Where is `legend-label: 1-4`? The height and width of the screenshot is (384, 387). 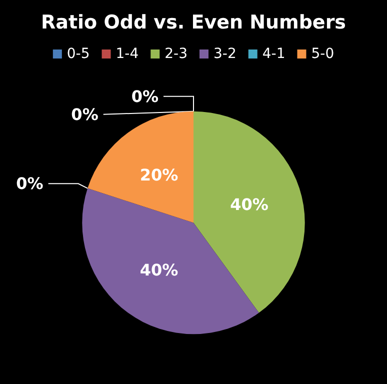
legend-label: 1-4 is located at coordinates (127, 54).